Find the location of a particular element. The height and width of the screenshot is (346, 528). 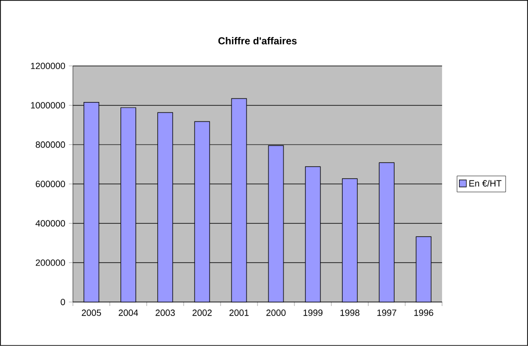

chart-title: Chiffre d'affaires is located at coordinates (257, 40).